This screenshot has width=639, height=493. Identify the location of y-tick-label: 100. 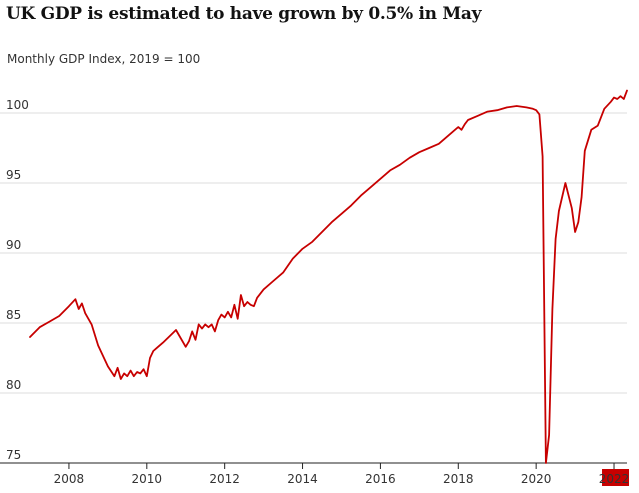
(17, 105).